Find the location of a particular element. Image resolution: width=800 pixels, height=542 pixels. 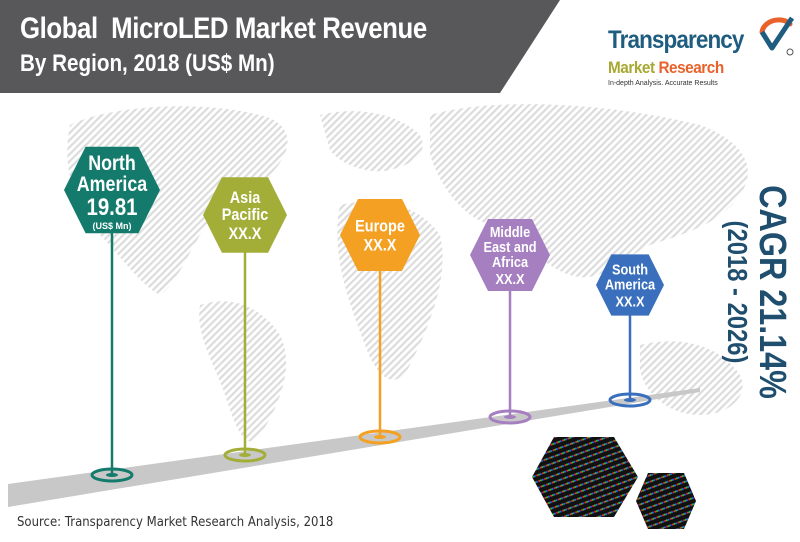

marker-label: Middle is located at coordinates (510, 231).